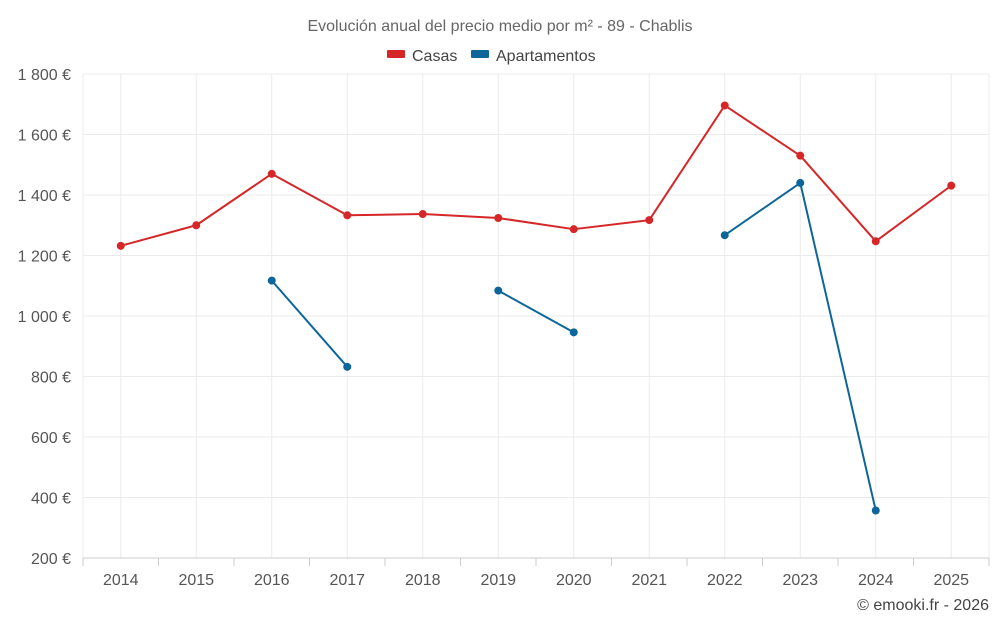 This screenshot has width=1000, height=625. What do you see at coordinates (44, 317) in the screenshot?
I see `y-tick-label: 1 000 €` at bounding box center [44, 317].